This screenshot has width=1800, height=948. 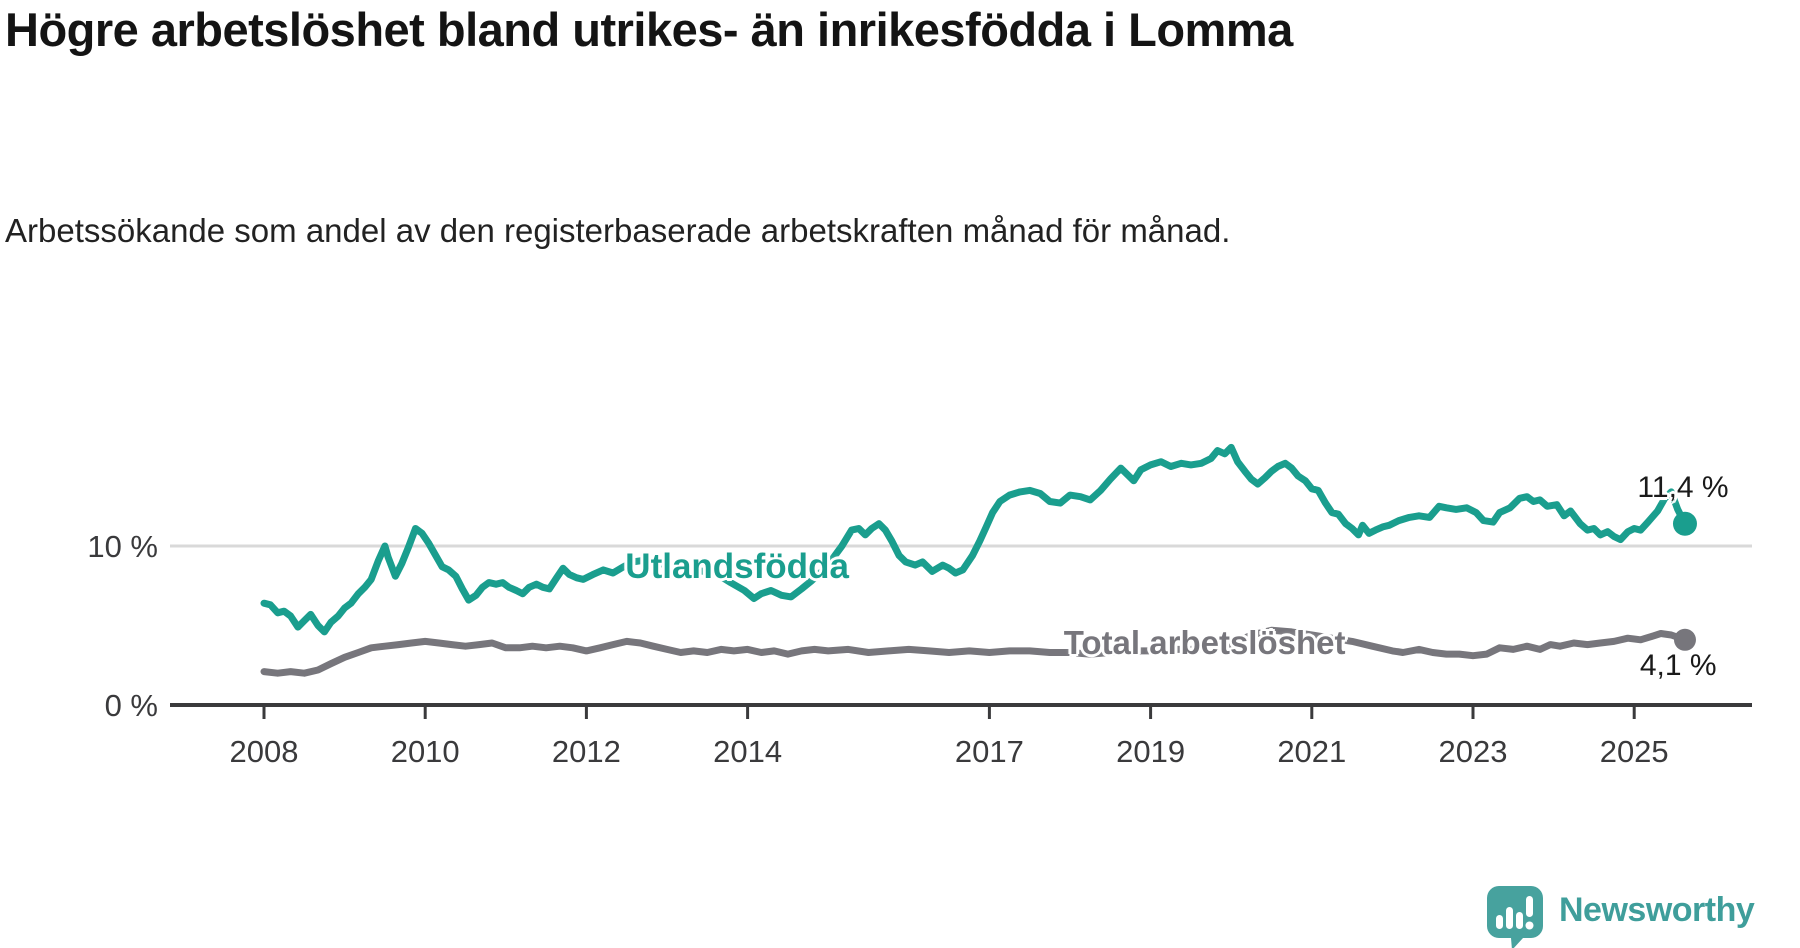 What do you see at coordinates (1515, 917) in the screenshot?
I see `newsworthy-logo-icon` at bounding box center [1515, 917].